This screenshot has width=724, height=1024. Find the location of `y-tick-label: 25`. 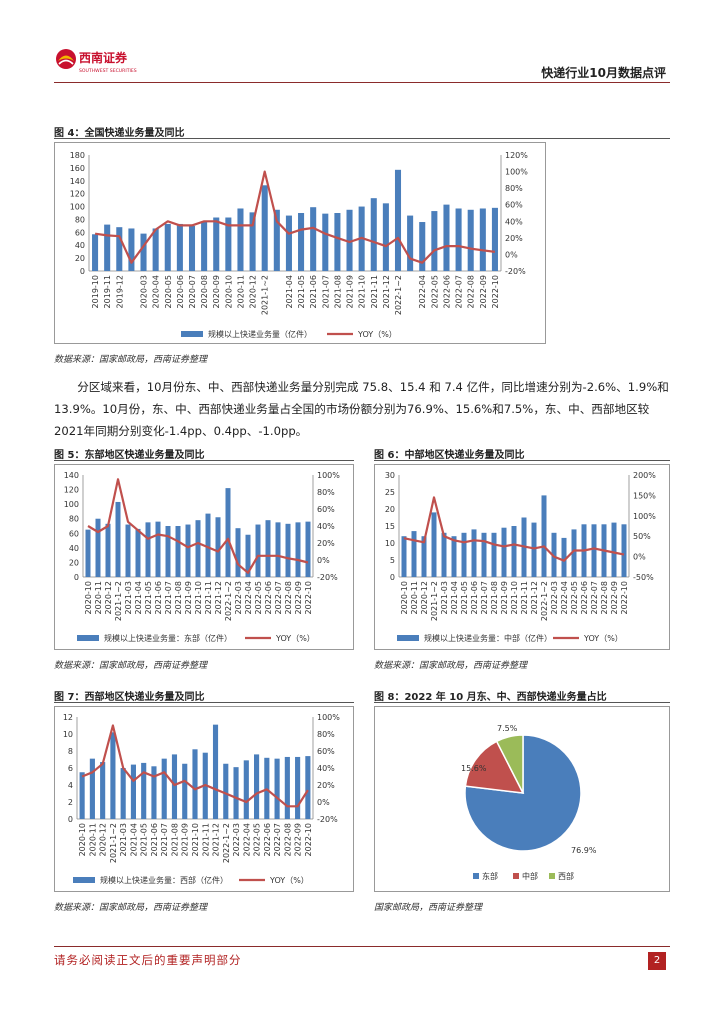

y-tick-label: 25 is located at coordinates (390, 492).